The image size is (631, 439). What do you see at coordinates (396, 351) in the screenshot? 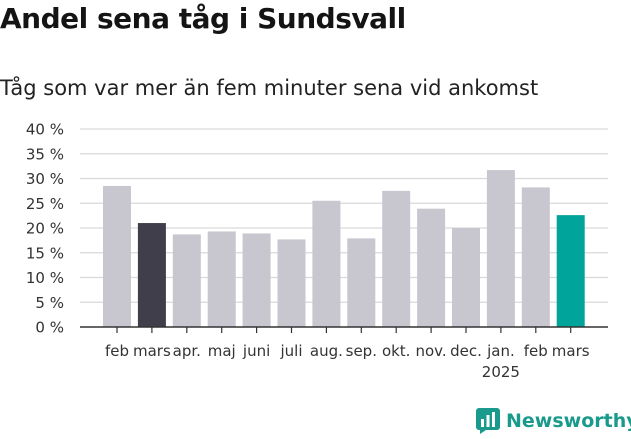
I see `x-tick-label: okt.` at bounding box center [396, 351].